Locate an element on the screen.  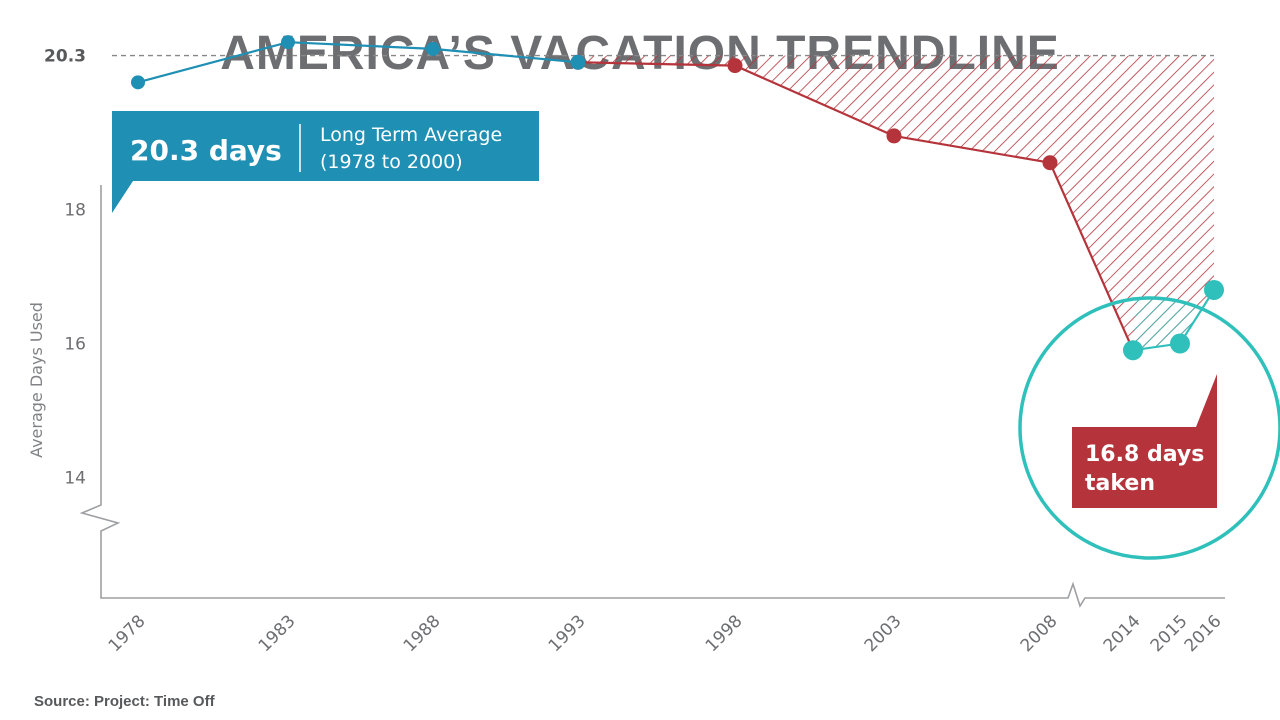
y-axis-title: Average Days Used is located at coordinates (36, 380).